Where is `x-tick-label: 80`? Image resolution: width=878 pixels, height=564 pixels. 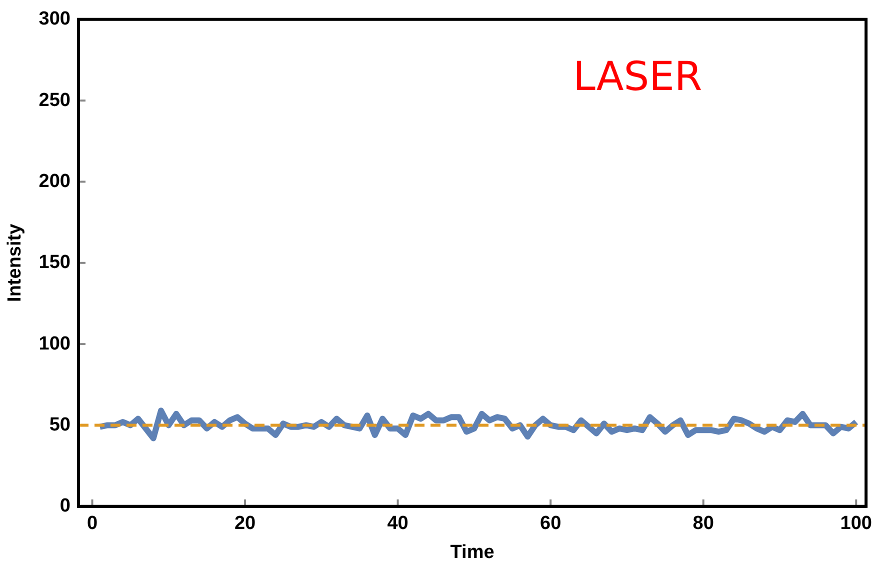 x-tick-label: 80 is located at coordinates (703, 523).